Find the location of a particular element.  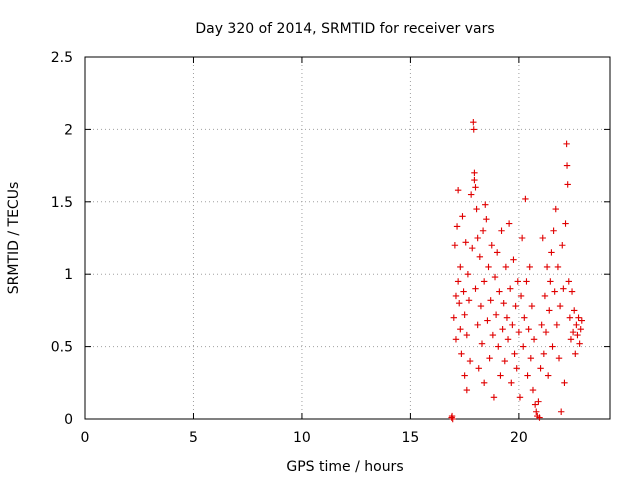

x-tick-label: 15 is located at coordinates (410, 438).